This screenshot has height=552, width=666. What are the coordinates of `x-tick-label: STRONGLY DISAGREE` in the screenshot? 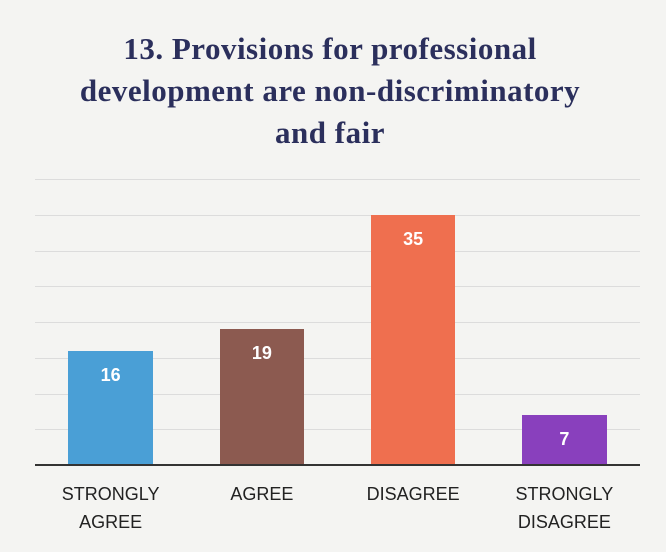 It's located at (564, 508).